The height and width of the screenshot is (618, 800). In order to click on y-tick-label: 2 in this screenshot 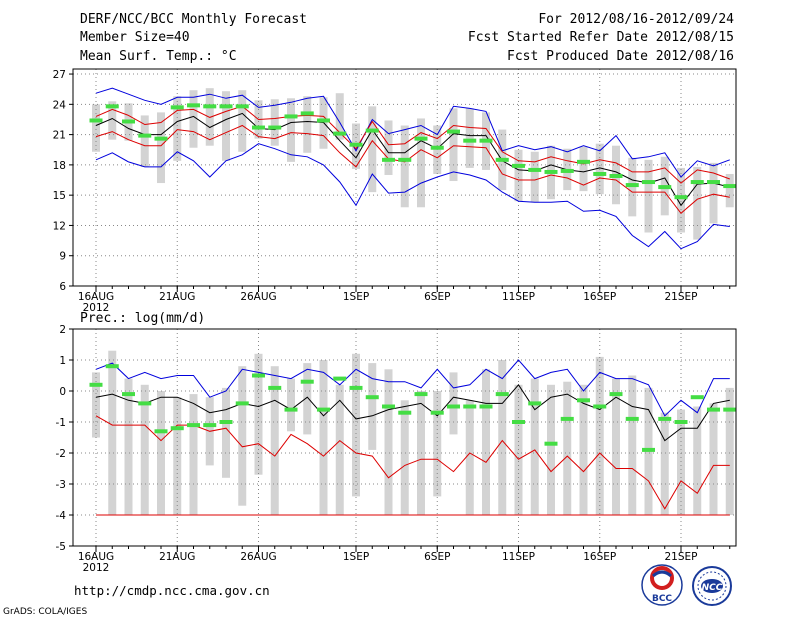, I will do `click(62, 330)`.